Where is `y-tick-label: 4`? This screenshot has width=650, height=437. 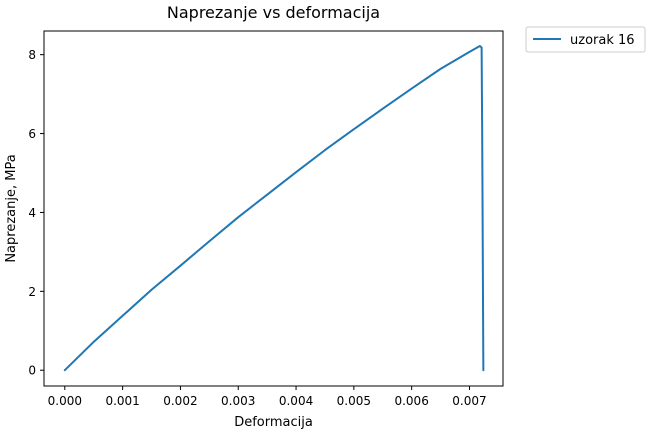 y-tick-label: 4 is located at coordinates (32, 213).